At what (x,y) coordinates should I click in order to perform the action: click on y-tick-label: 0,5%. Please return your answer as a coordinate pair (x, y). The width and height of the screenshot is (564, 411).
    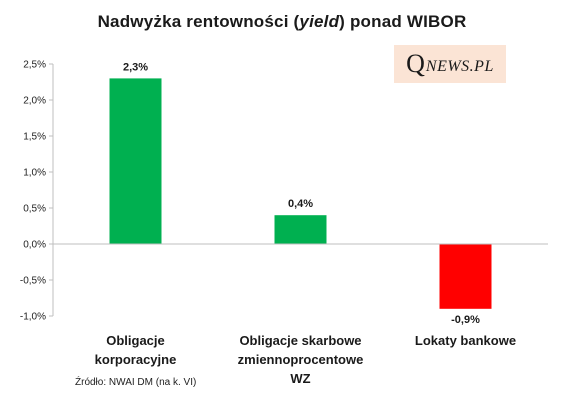
    Looking at the image, I should click on (34, 209).